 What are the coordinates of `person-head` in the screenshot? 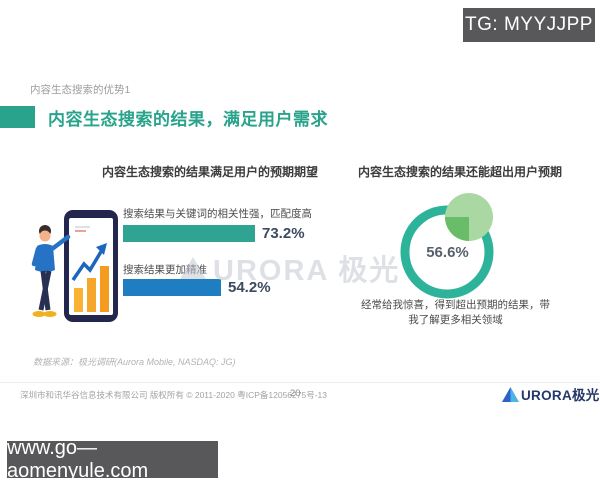 It's located at (45, 236).